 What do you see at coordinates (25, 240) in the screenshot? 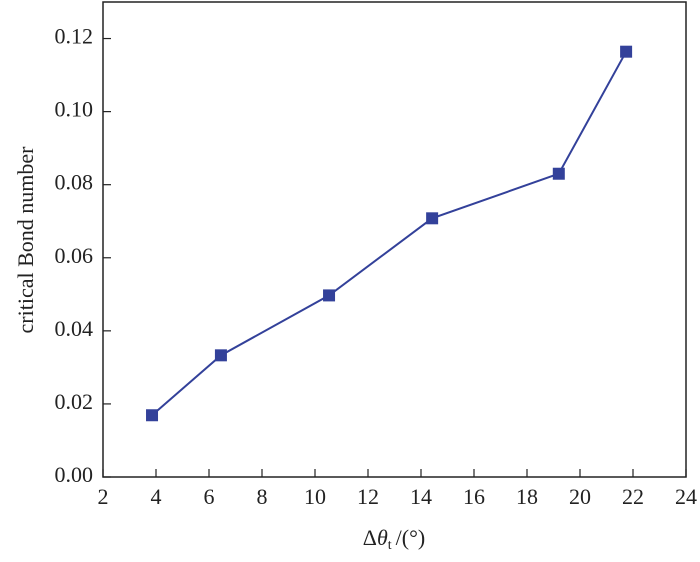
I see `y-axis-label: critical Bond number` at bounding box center [25, 240].